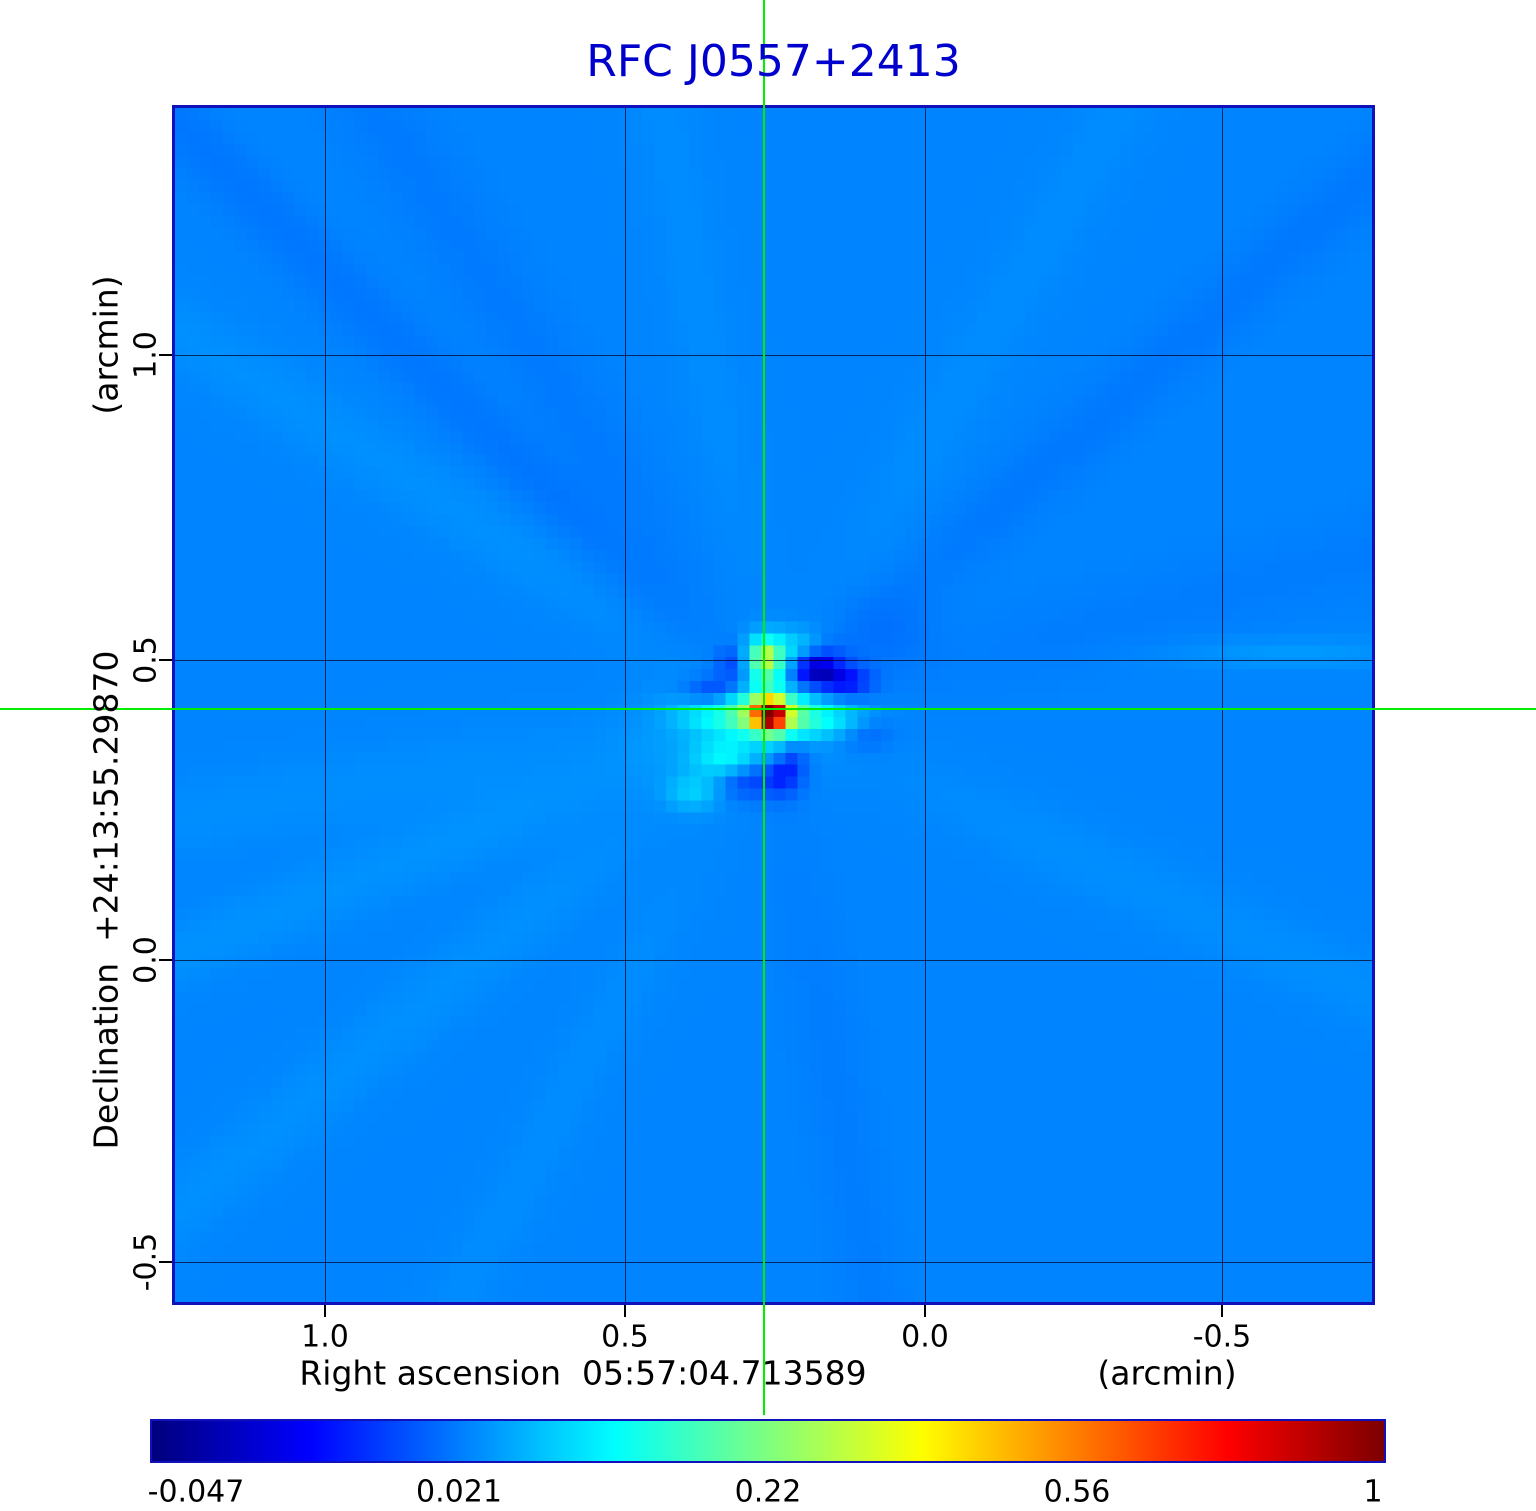 Image resolution: width=1536 pixels, height=1511 pixels. I want to click on colorbar-tick-label: -0.047, so click(196, 1492).